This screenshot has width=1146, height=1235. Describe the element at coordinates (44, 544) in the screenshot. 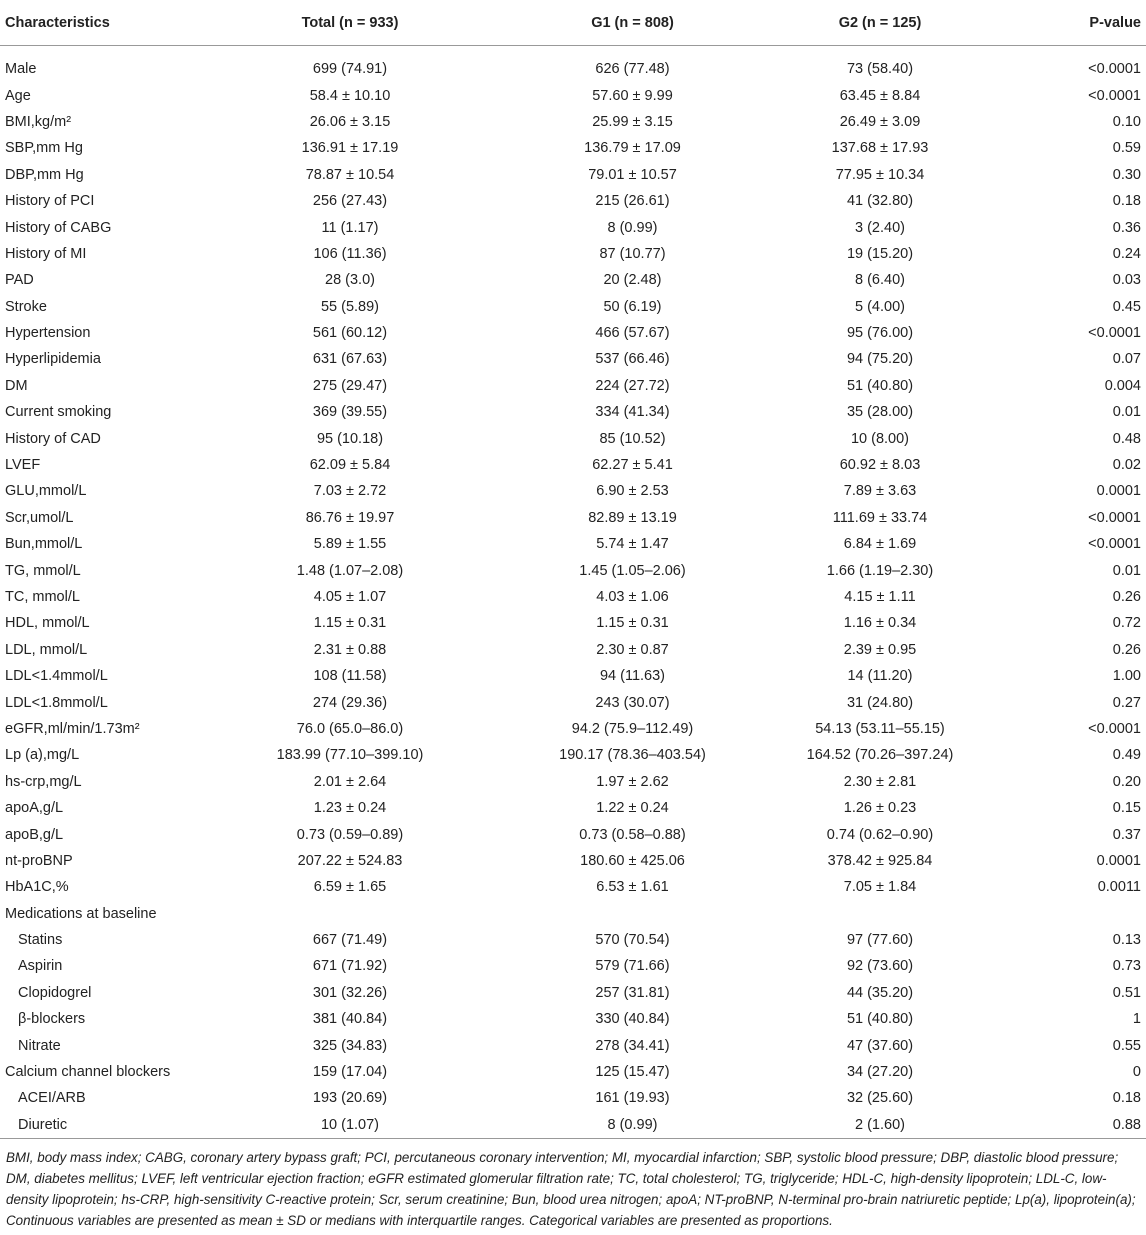

I see `table-cell: Bun,mmol/L` at that location.